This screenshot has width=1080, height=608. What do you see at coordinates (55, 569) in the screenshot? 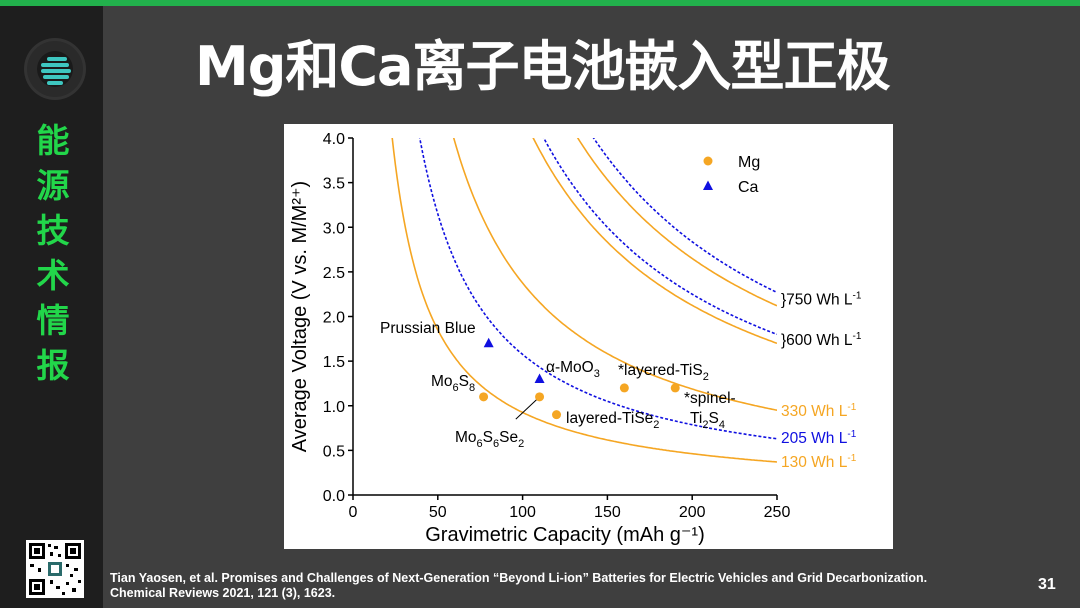
I see `qr-code-icon` at bounding box center [55, 569].